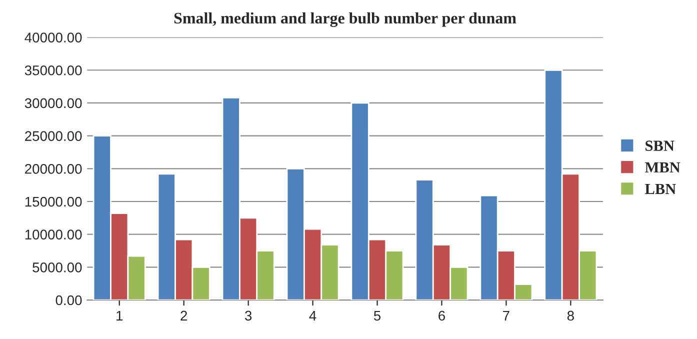 The image size is (697, 339). Describe the element at coordinates (570, 315) in the screenshot. I see `x-tick-label: 8` at that location.